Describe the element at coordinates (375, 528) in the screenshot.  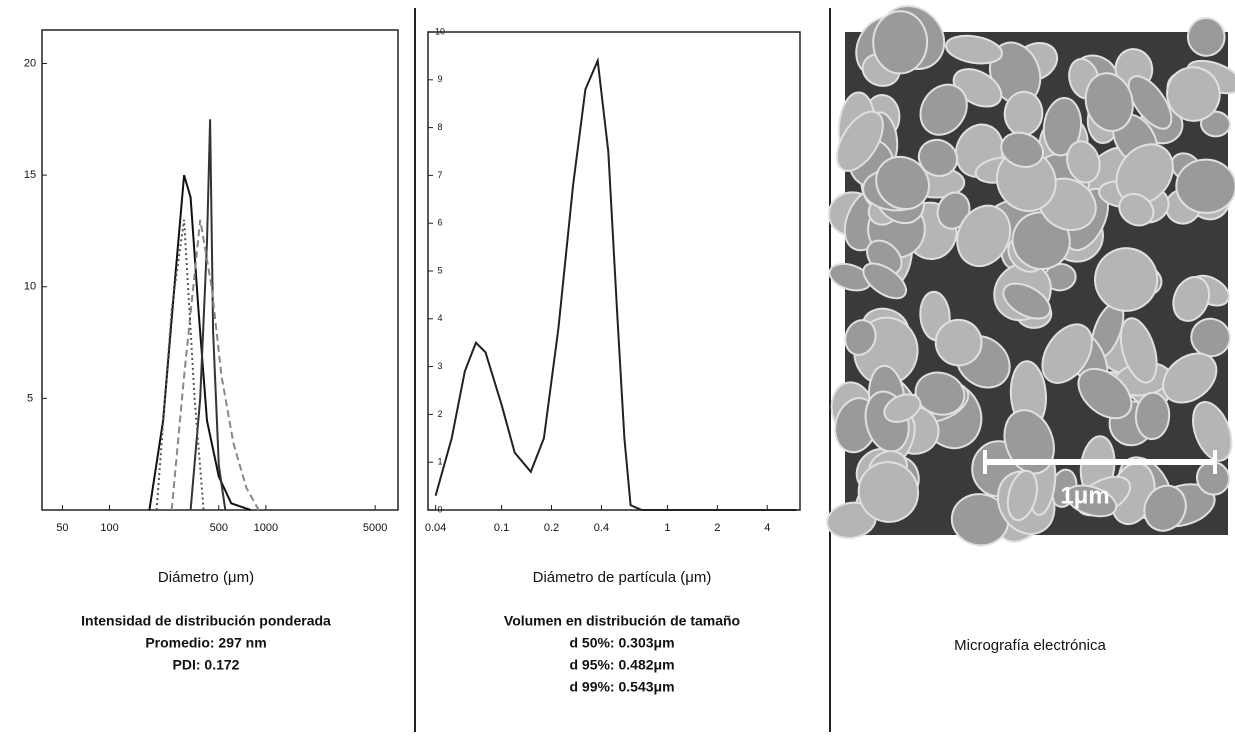
I see `x-tick-label: 5000` at that location.